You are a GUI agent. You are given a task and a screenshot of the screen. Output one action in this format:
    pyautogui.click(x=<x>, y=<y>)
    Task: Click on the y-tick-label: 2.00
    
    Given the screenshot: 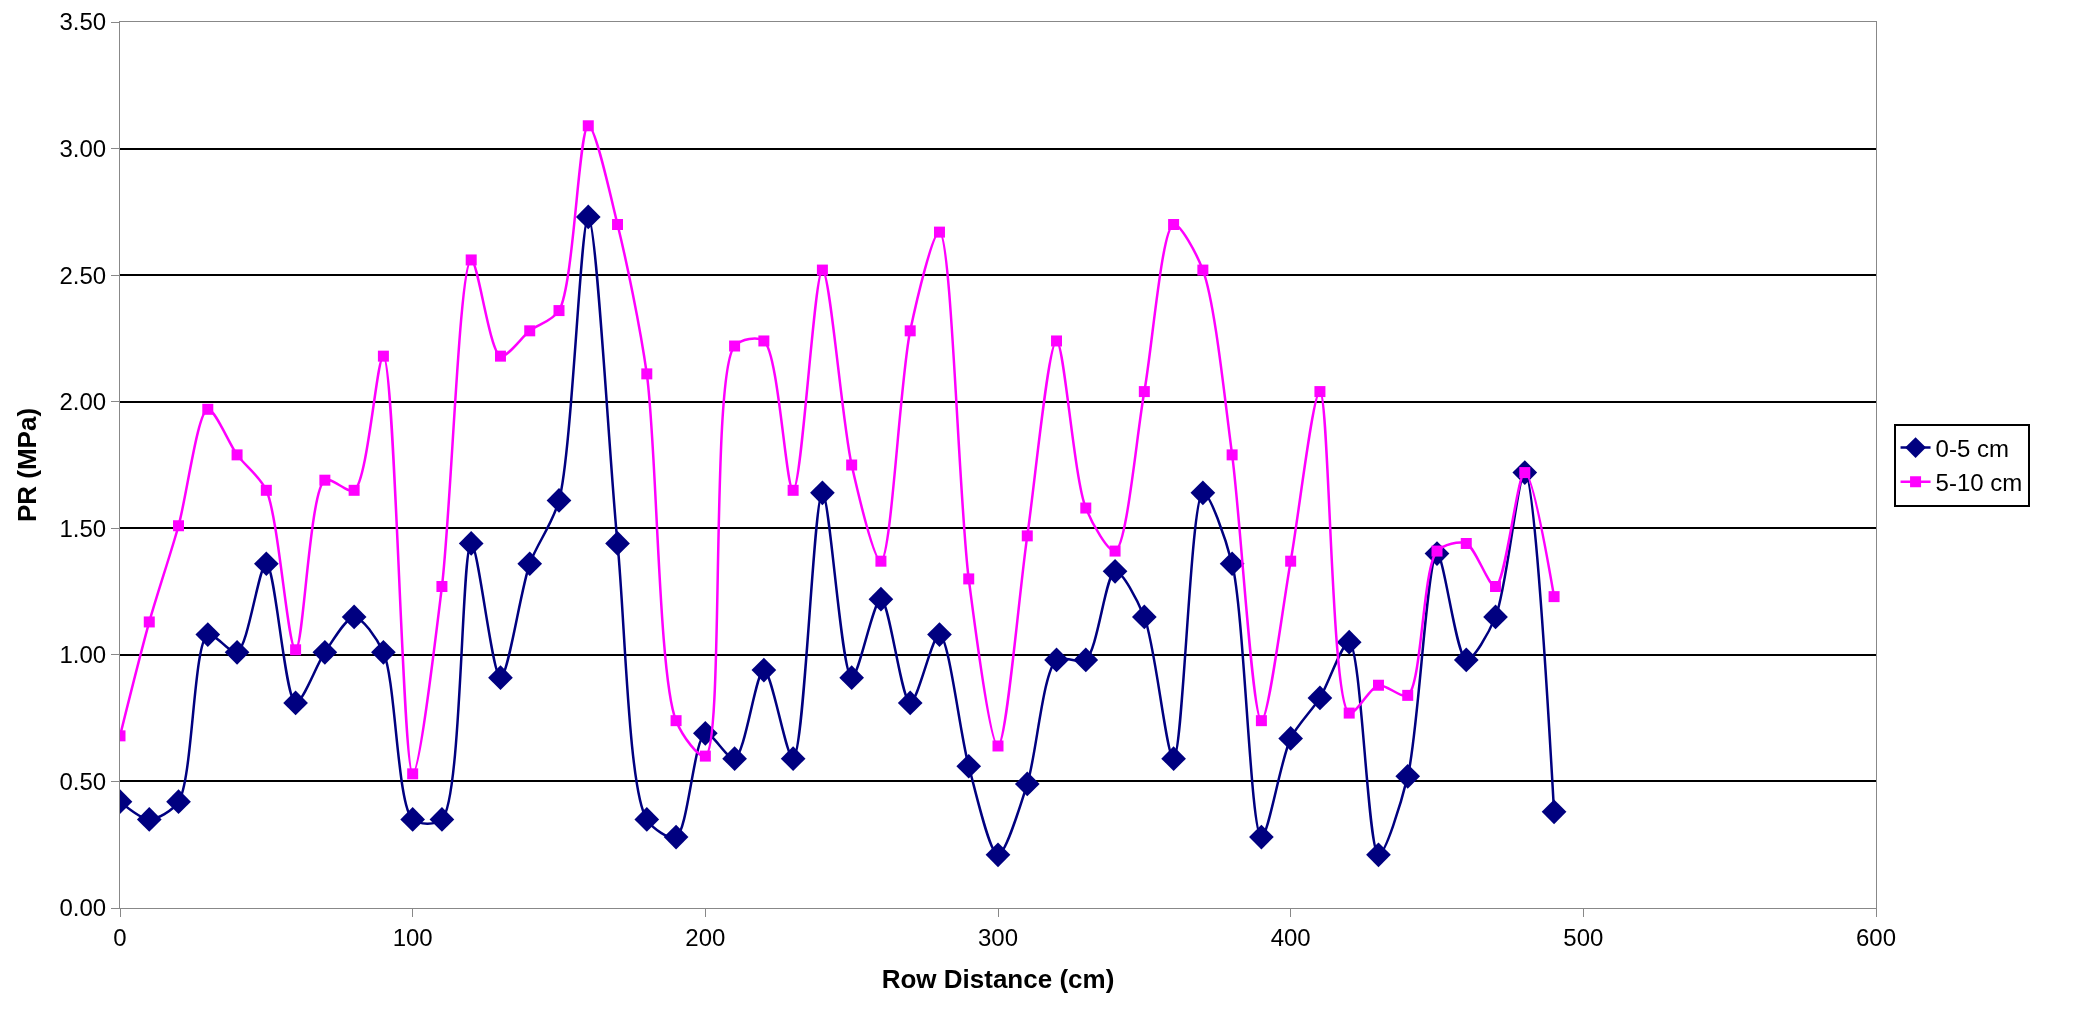 What is the action you would take?
    pyautogui.click(x=83, y=402)
    